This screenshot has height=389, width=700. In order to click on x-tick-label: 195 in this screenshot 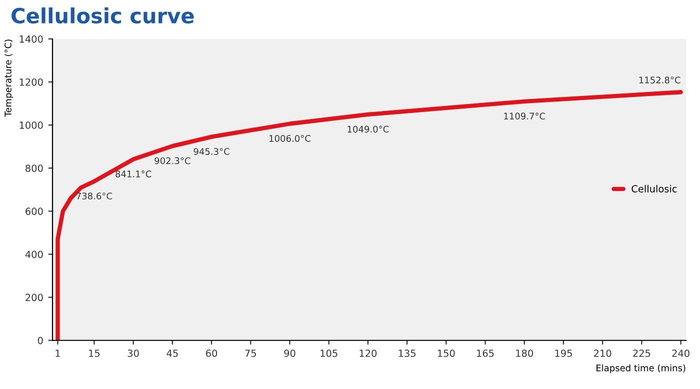, I will do `click(563, 353)`.